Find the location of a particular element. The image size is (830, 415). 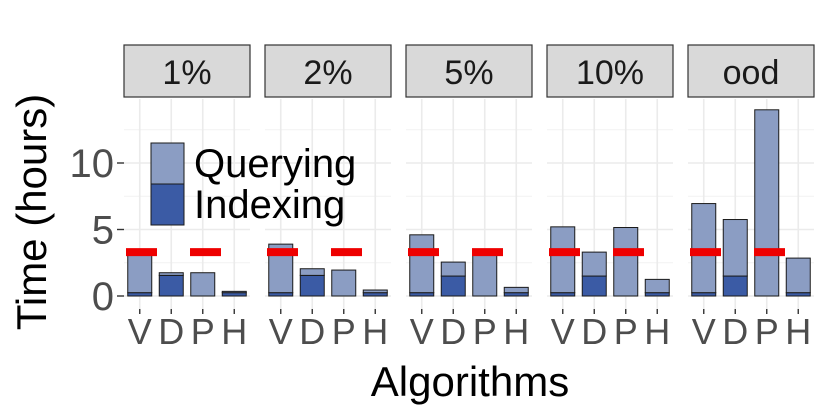

facet-strip-label: 2% is located at coordinates (327, 73).